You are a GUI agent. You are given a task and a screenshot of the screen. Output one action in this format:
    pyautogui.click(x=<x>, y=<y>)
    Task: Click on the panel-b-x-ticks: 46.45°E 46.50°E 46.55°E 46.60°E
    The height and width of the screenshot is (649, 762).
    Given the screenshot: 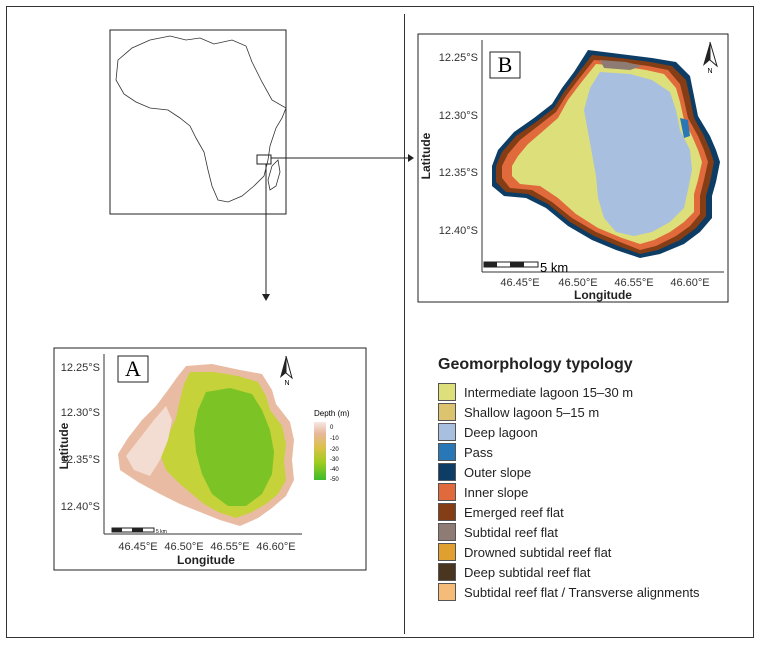 What is the action you would take?
    pyautogui.click(x=604, y=283)
    